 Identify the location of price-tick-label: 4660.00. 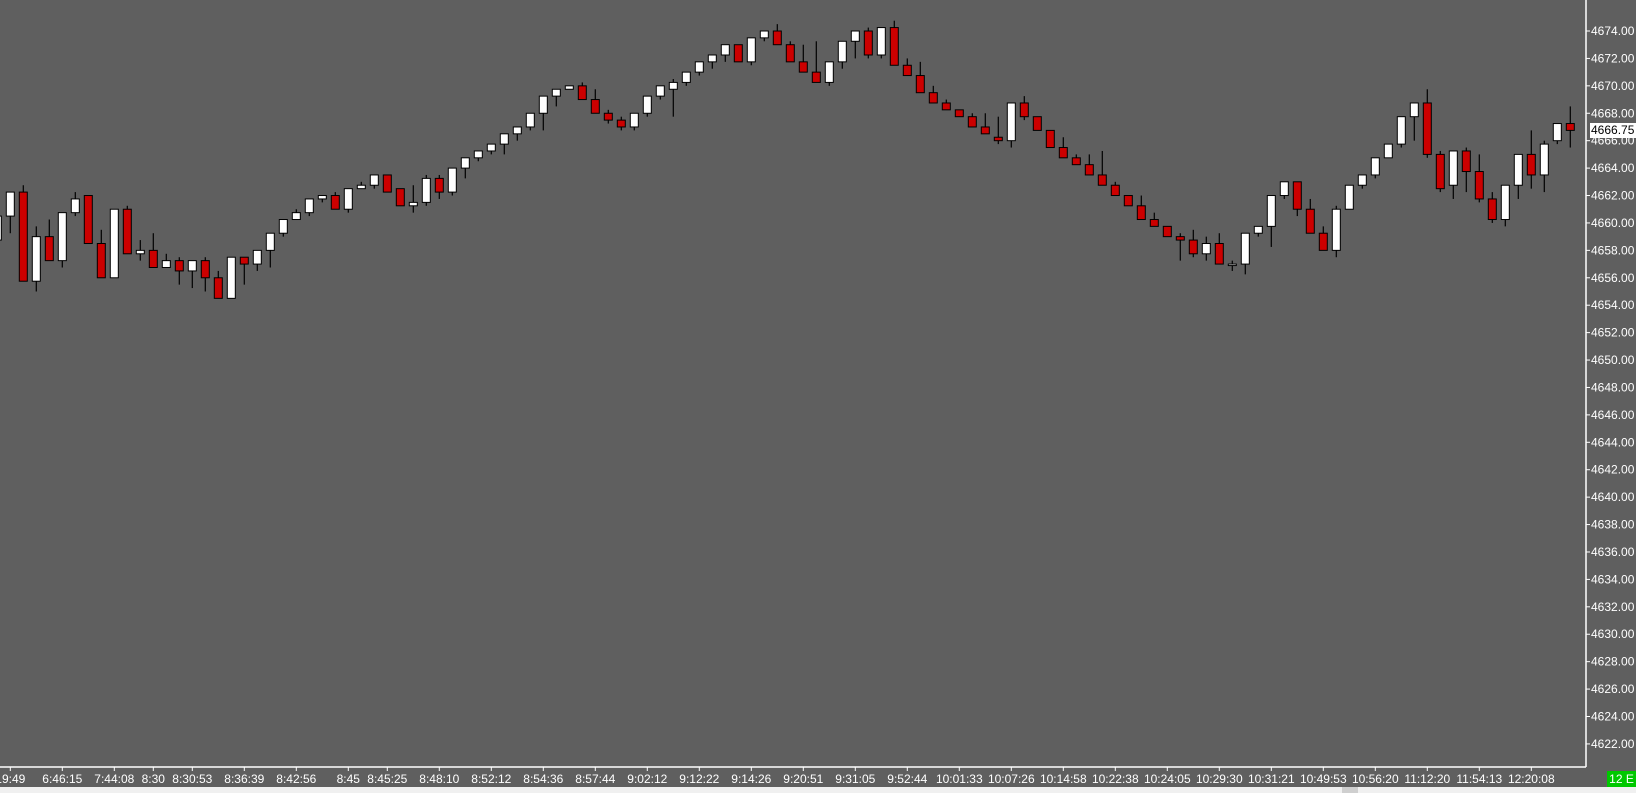
(1613, 223).